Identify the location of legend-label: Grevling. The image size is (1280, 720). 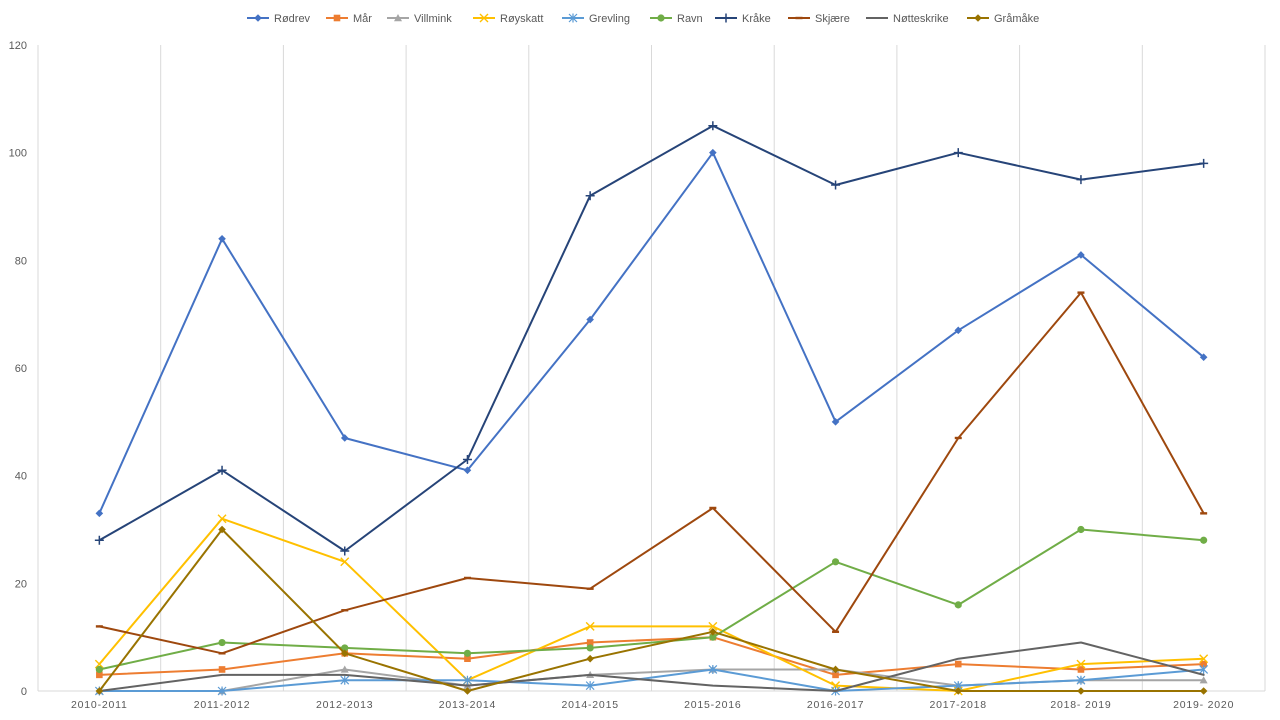
(609, 19).